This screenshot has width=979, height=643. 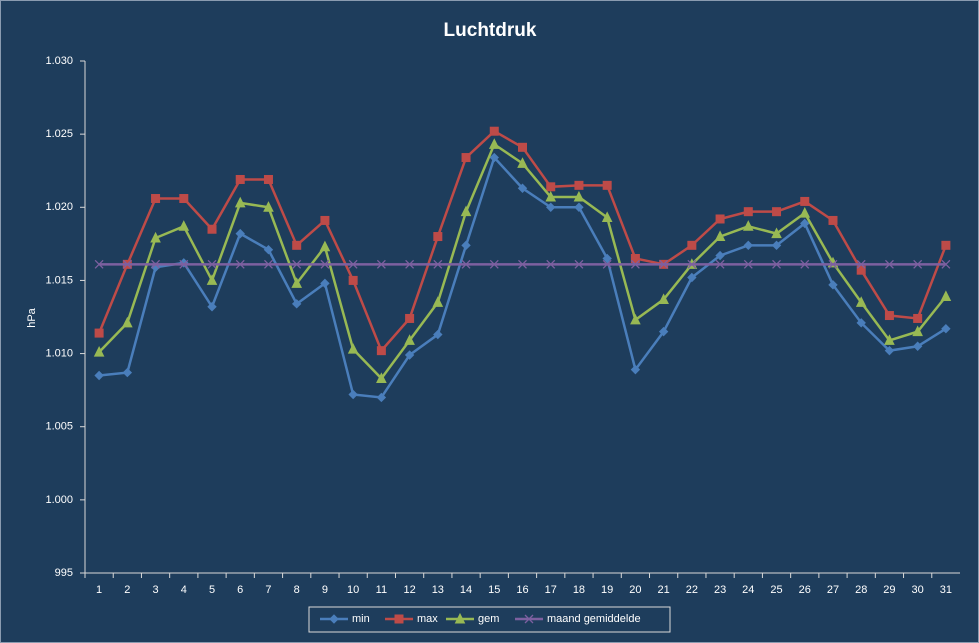 What do you see at coordinates (59, 207) in the screenshot?
I see `y-tick-label: 1.020` at bounding box center [59, 207].